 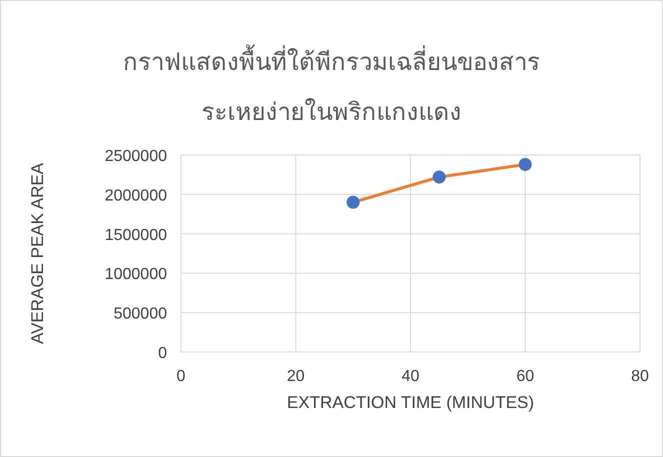 What do you see at coordinates (331, 85) in the screenshot?
I see `chart-title: กราฟแสดงพื้นที่ใต้พีกรวมเฉลี่ยนของสาร ระเหยง่ายในพริกแกงแดง` at bounding box center [331, 85].